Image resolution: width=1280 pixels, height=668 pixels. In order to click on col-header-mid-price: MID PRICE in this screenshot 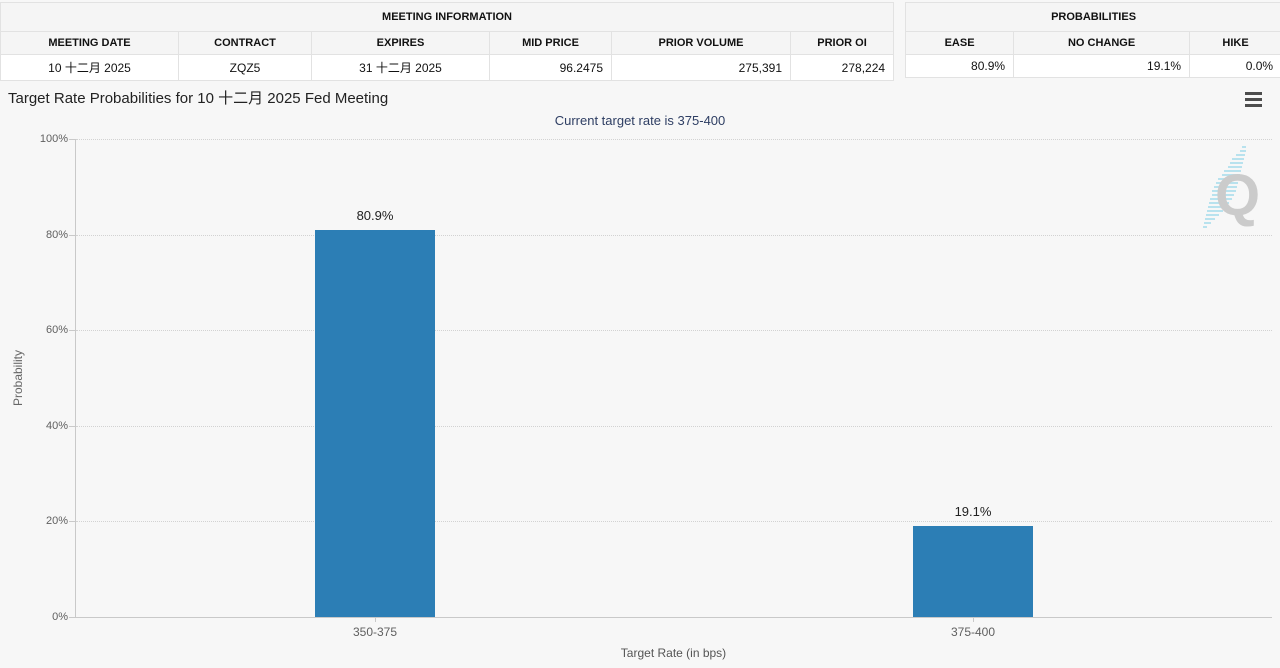, I will do `click(550, 43)`.